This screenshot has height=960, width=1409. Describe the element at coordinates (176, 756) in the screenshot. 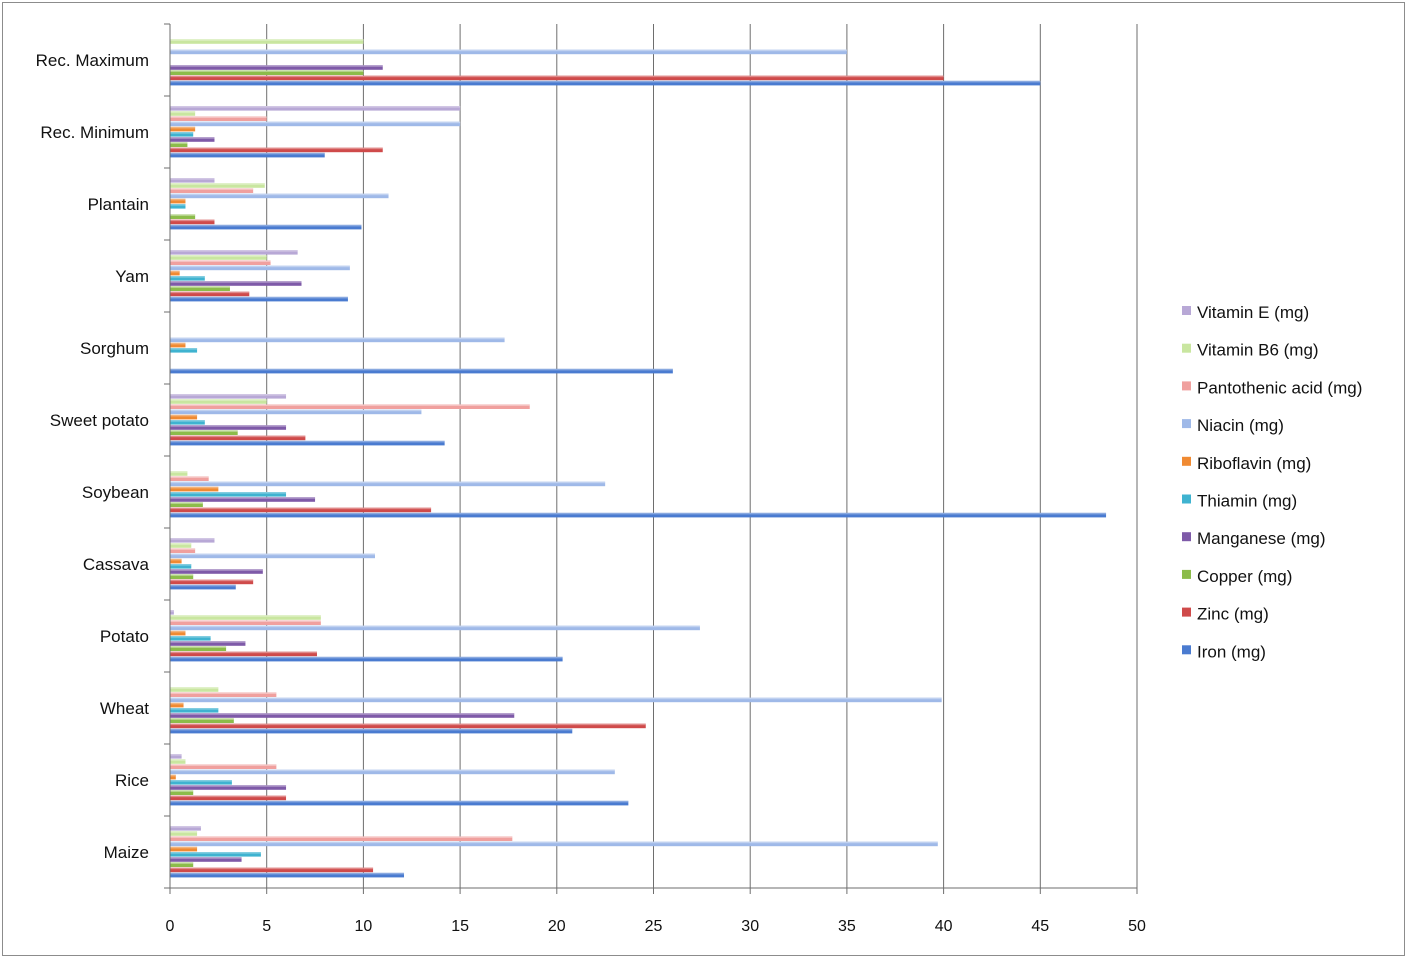

I see `bar-rice-vitamin-e` at that location.